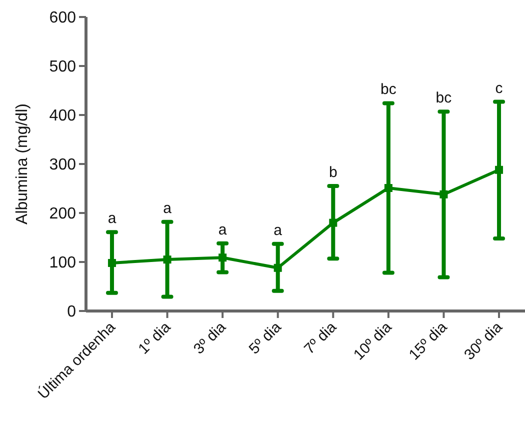 This screenshot has height=428, width=525. I want to click on annotation: c, so click(499, 88).